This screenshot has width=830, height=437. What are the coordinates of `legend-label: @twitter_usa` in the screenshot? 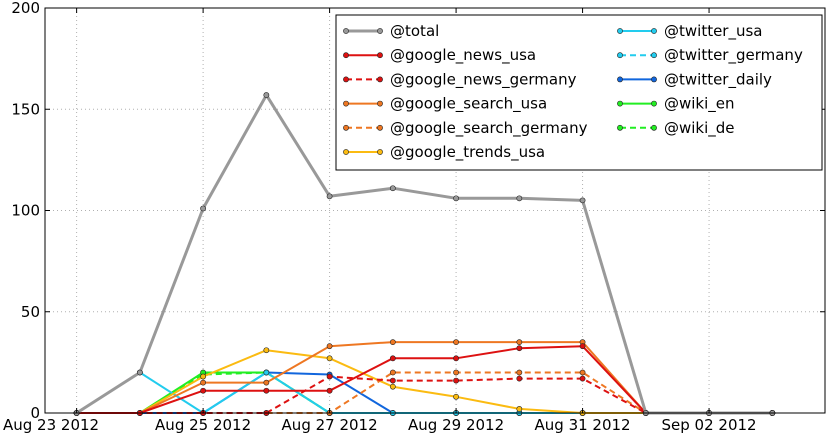 It's located at (713, 31).